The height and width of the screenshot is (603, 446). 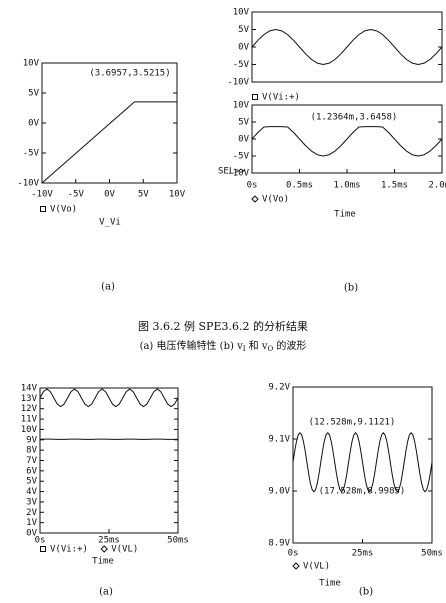 What do you see at coordinates (289, 345) in the screenshot?
I see `caption-part: 的波形` at bounding box center [289, 345].